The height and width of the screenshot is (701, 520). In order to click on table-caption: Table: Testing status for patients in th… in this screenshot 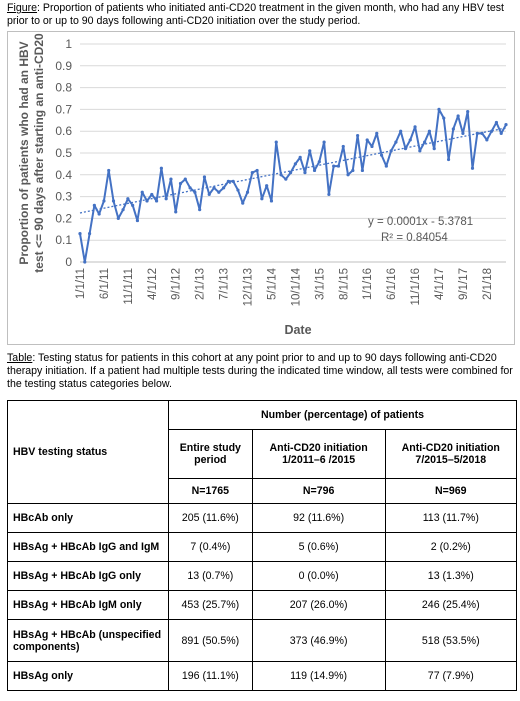, I will do `click(261, 371)`.